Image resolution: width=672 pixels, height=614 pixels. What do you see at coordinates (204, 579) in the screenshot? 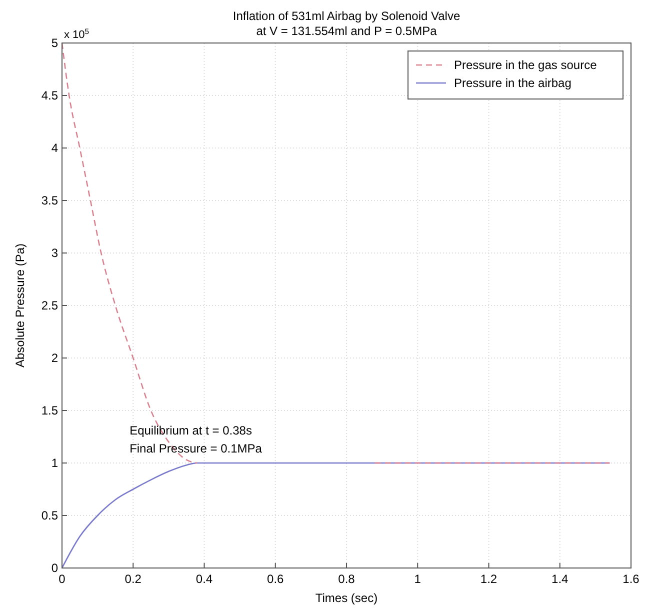
I see `x-tick-label: 0.4` at bounding box center [204, 579].